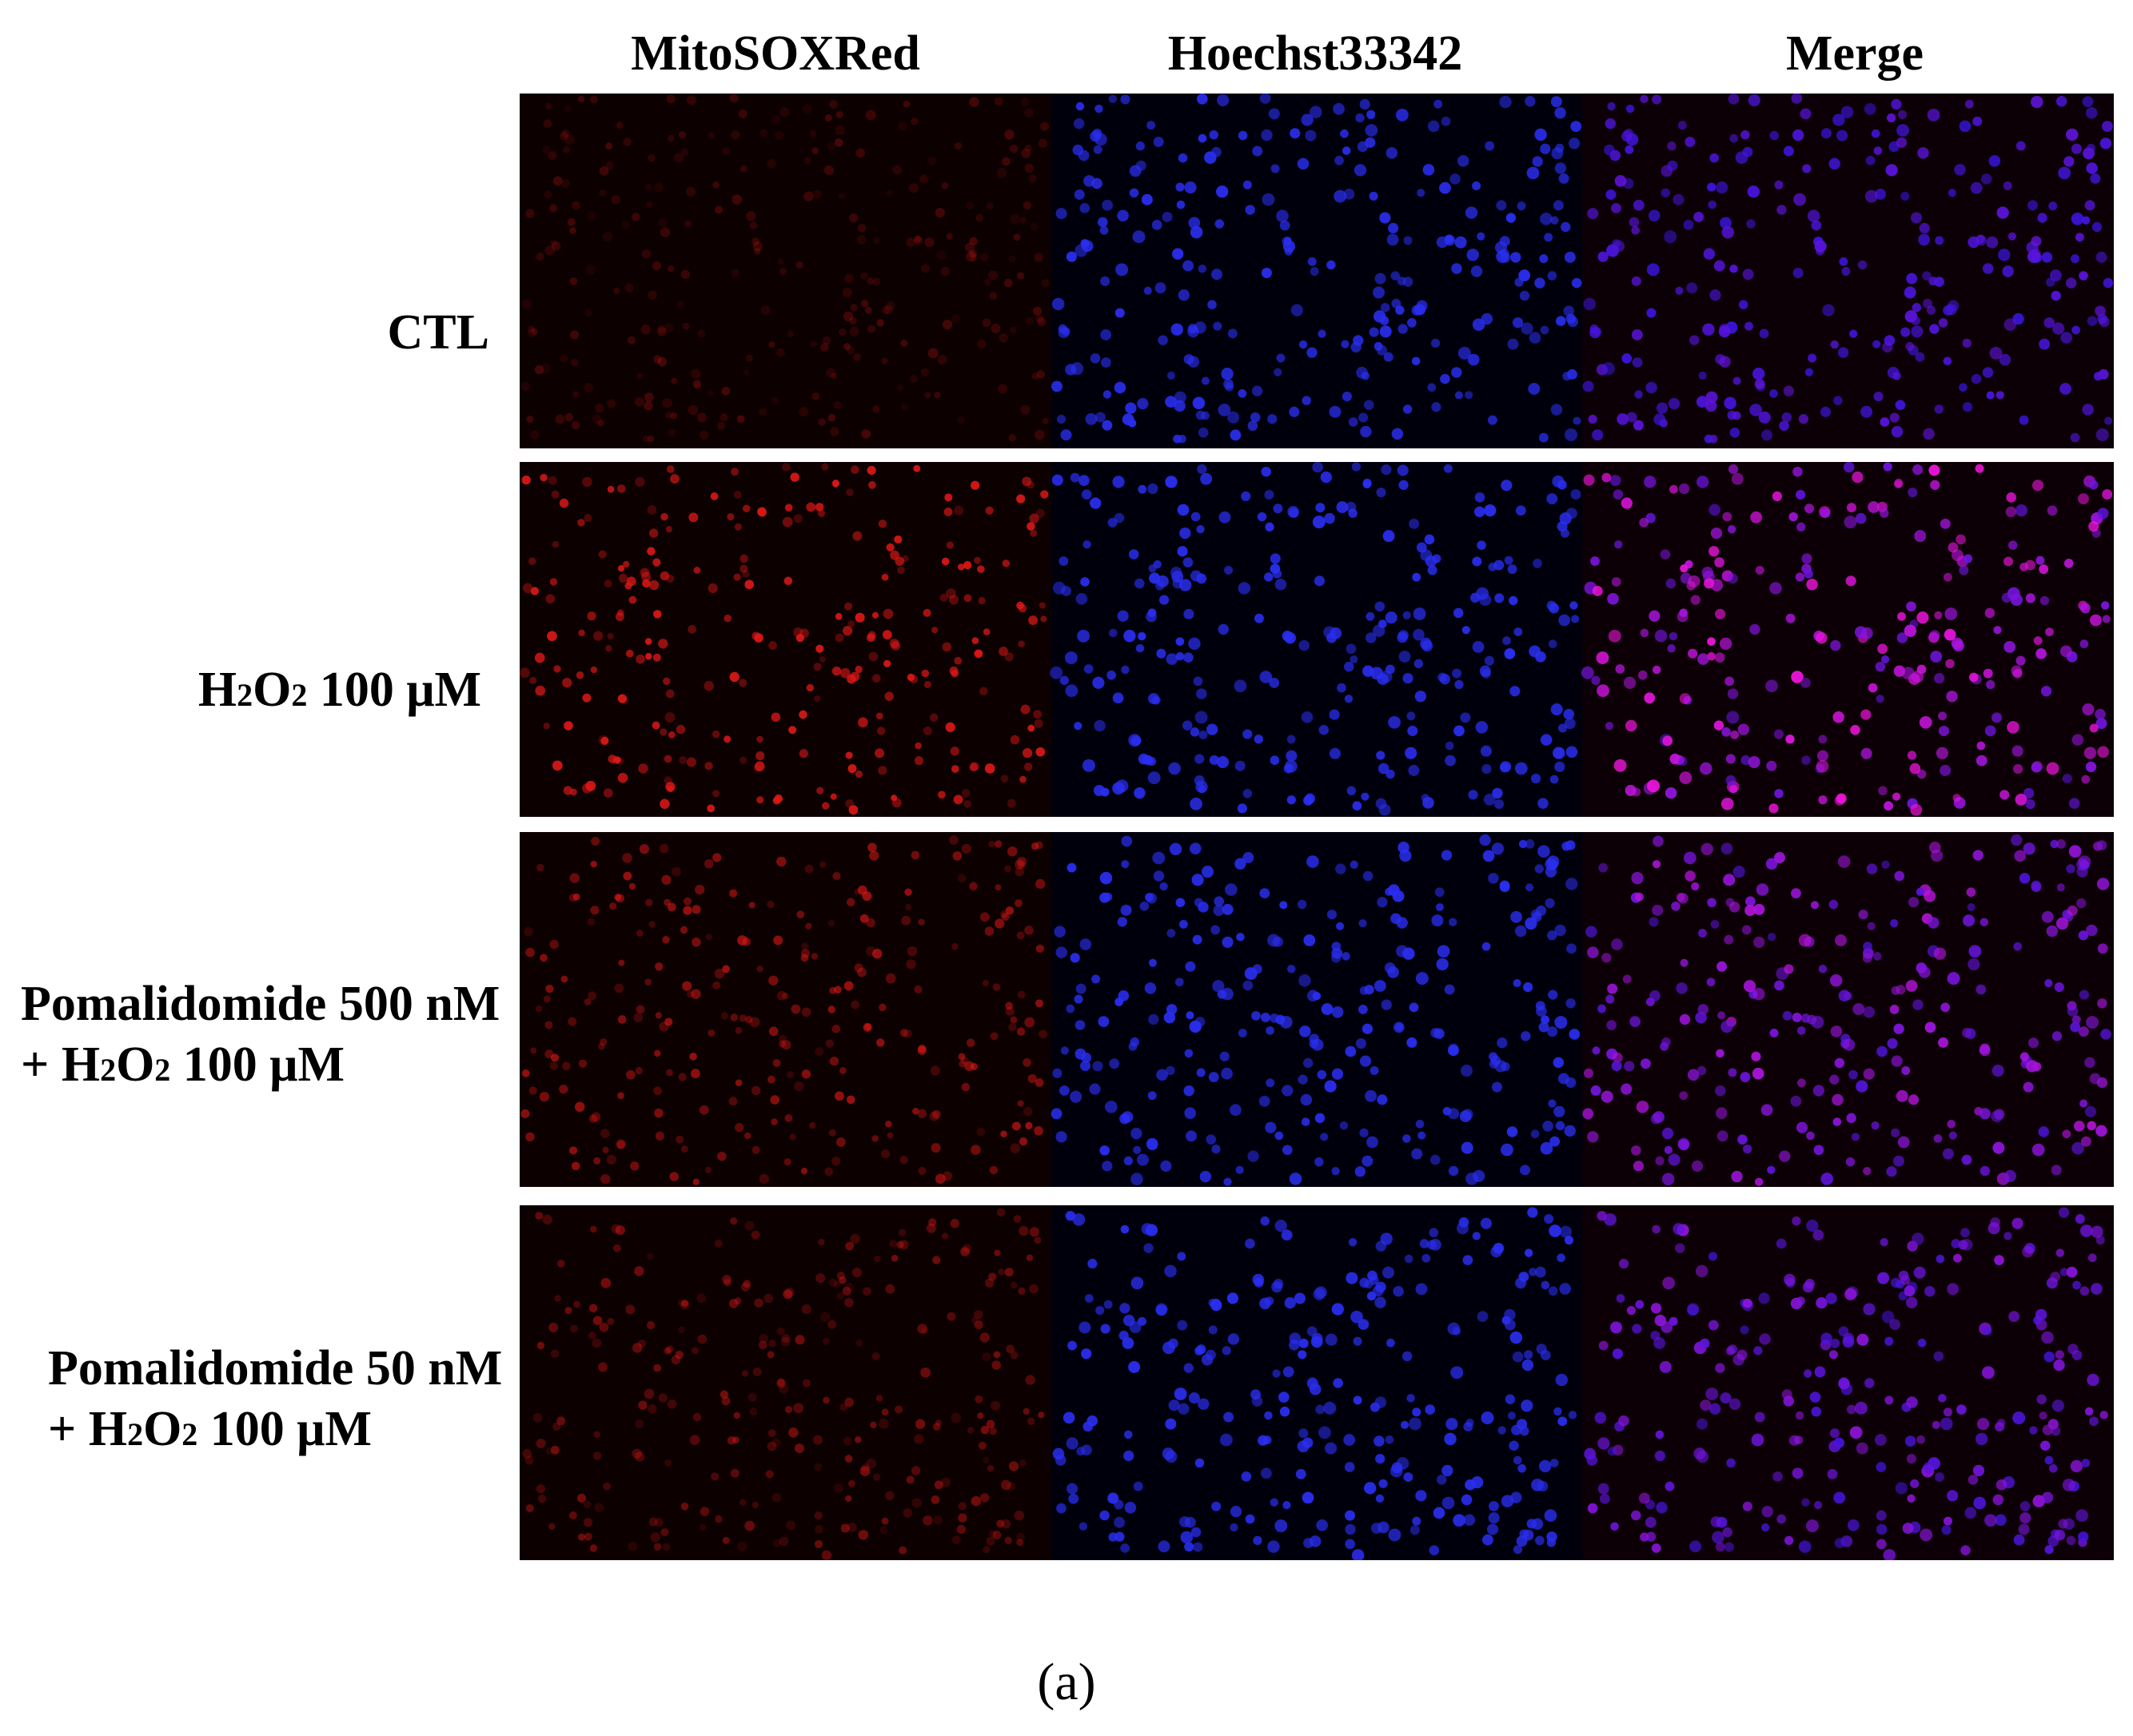  I want to click on row-label-pomalidomide-500: Pomalidomide 500 nM + H2O2 100 μM, so click(260, 1037).